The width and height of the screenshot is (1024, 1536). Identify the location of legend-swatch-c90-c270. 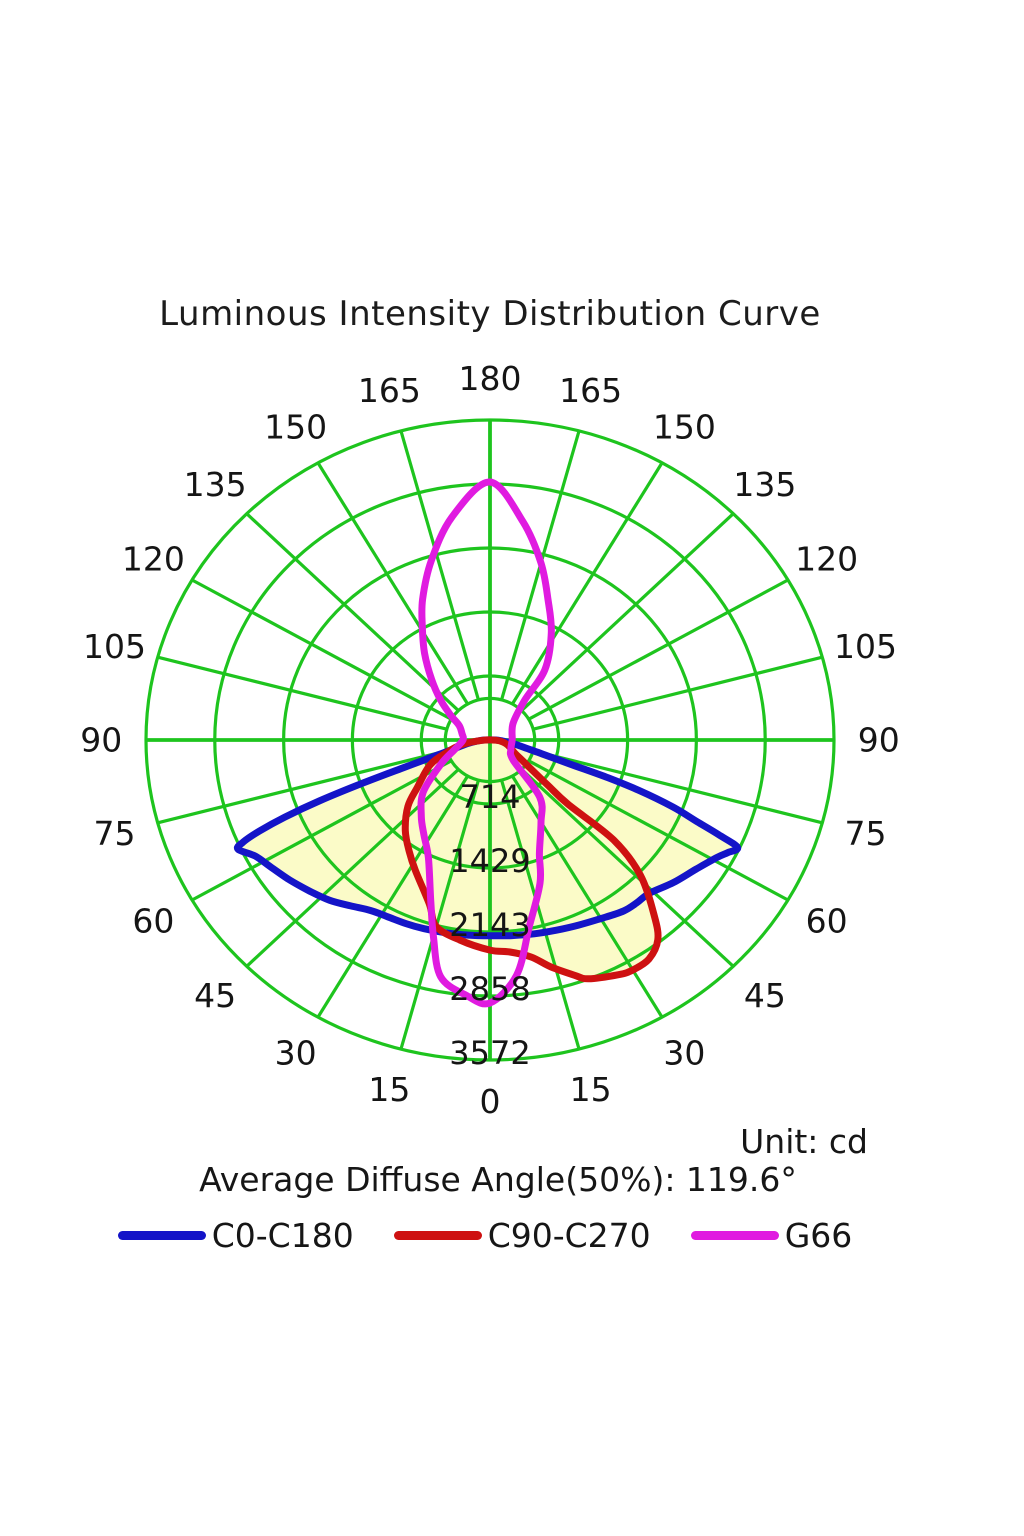
(437, 1235).